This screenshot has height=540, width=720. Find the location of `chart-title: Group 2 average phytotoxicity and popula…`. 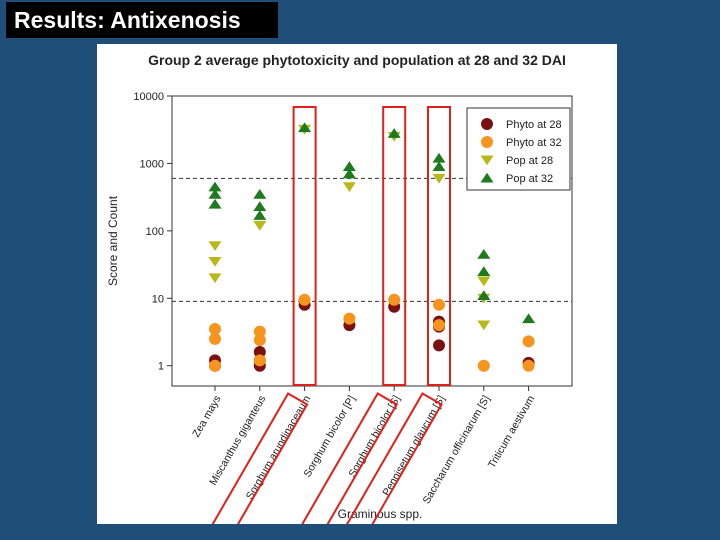

chart-title: Group 2 average phytotoxicity and popula… is located at coordinates (357, 60).